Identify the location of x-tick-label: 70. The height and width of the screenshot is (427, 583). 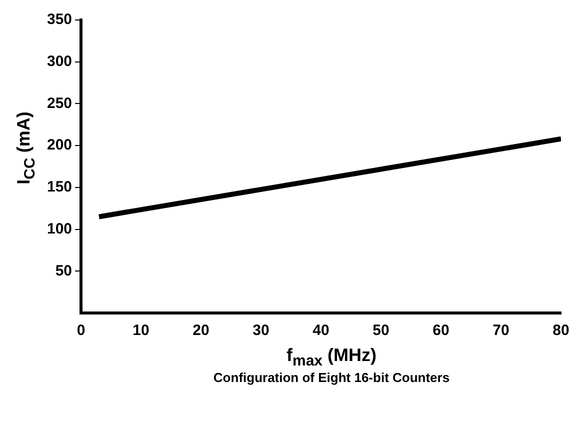
(501, 331).